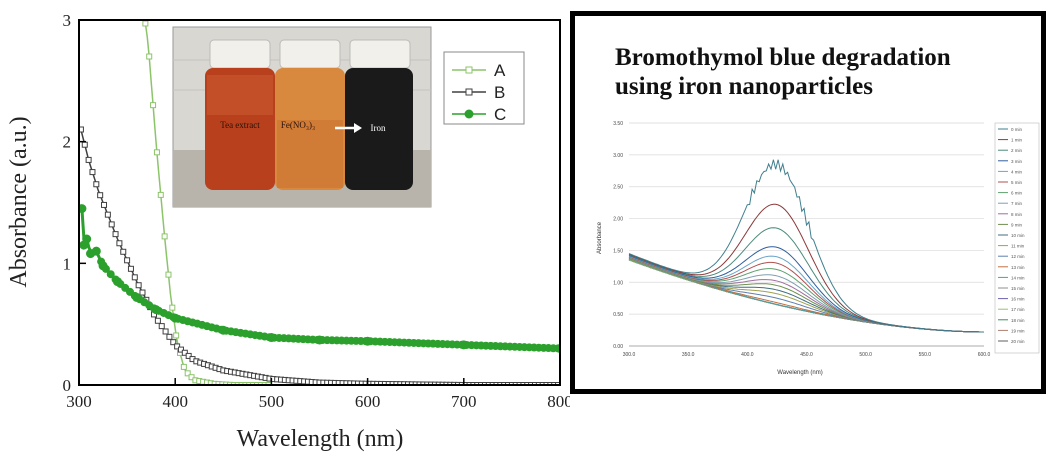  I want to click on vial-tea-extract-cap, so click(240, 54).